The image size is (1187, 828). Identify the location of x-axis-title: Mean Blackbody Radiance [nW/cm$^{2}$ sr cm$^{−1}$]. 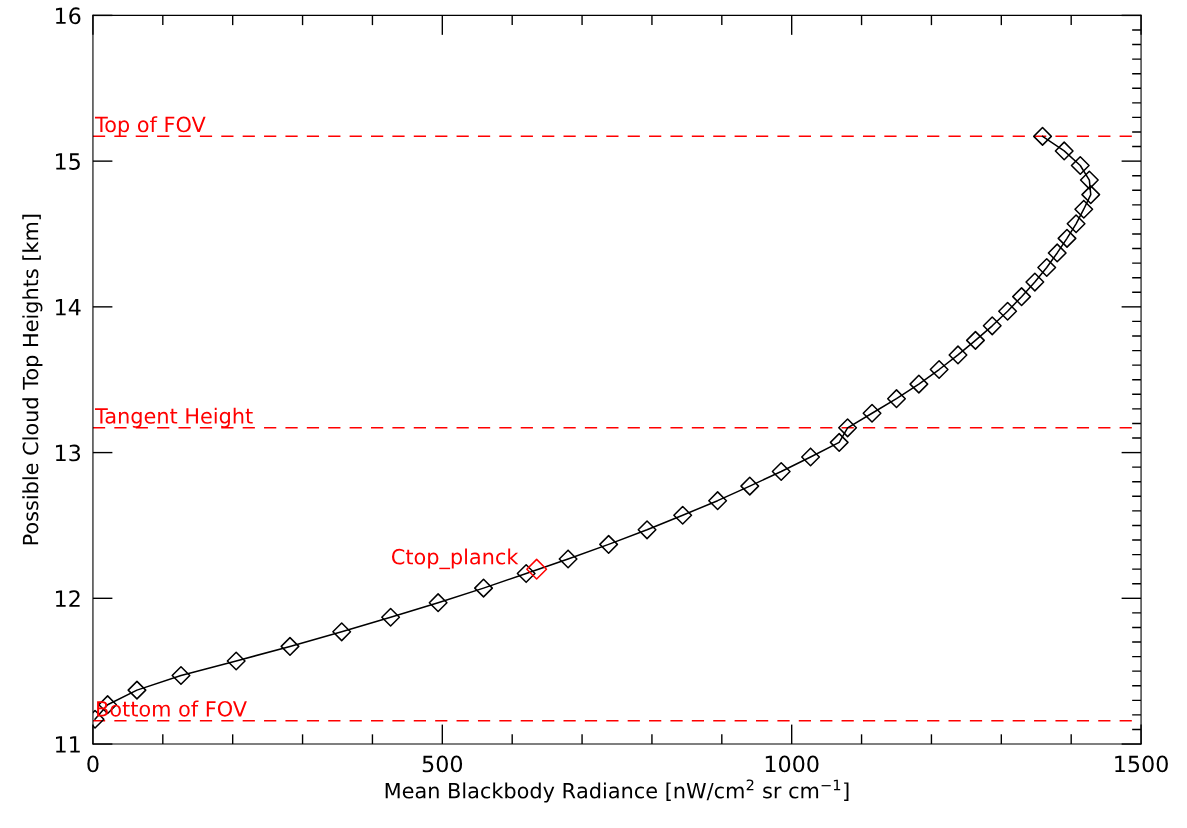
(617, 791).